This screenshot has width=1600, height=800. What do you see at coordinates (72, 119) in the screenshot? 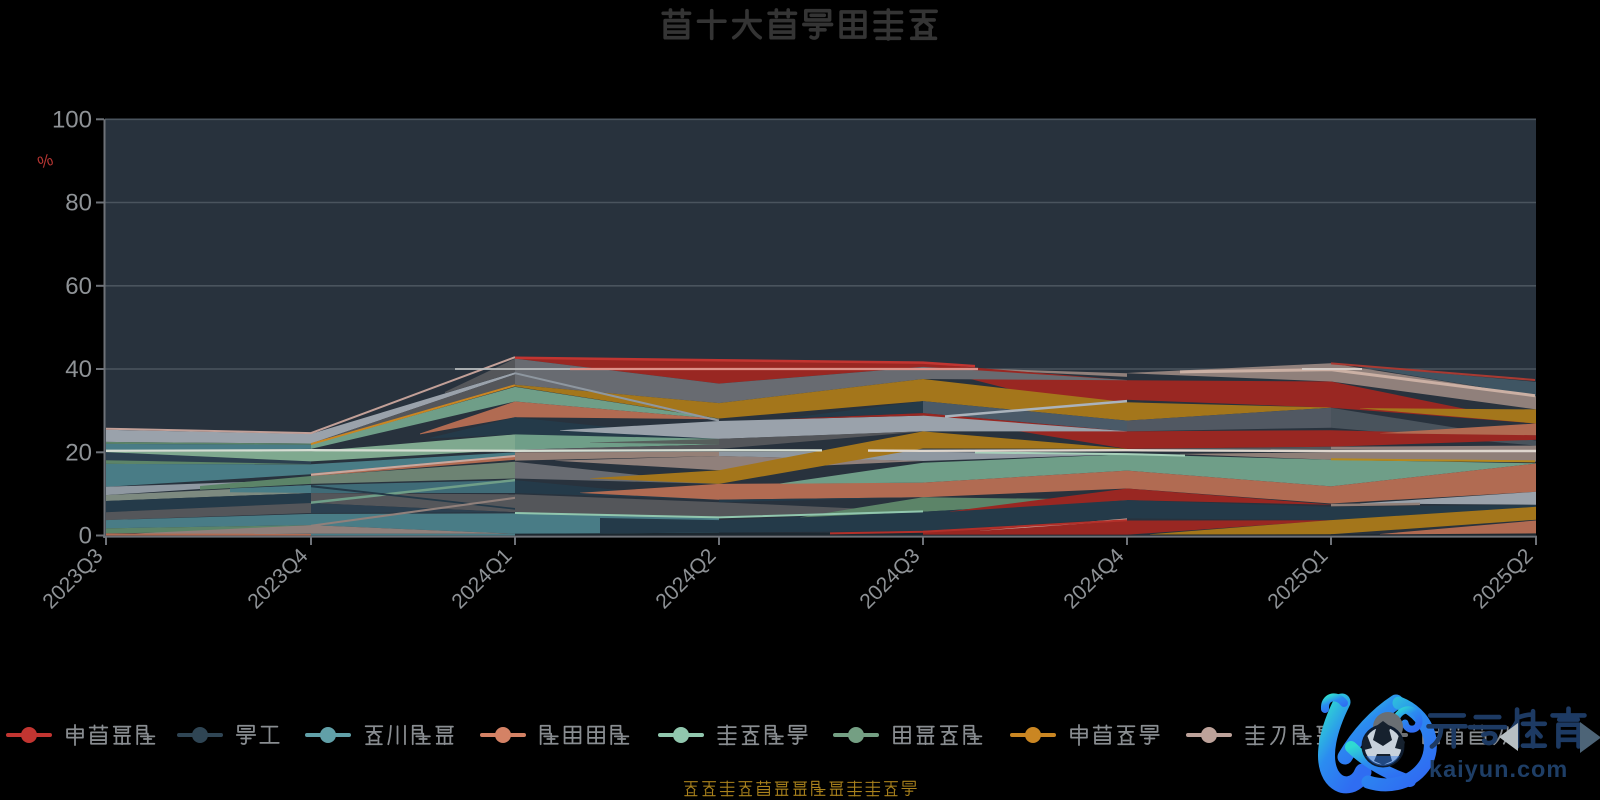
I see `svg-text: 100` at bounding box center [72, 119].